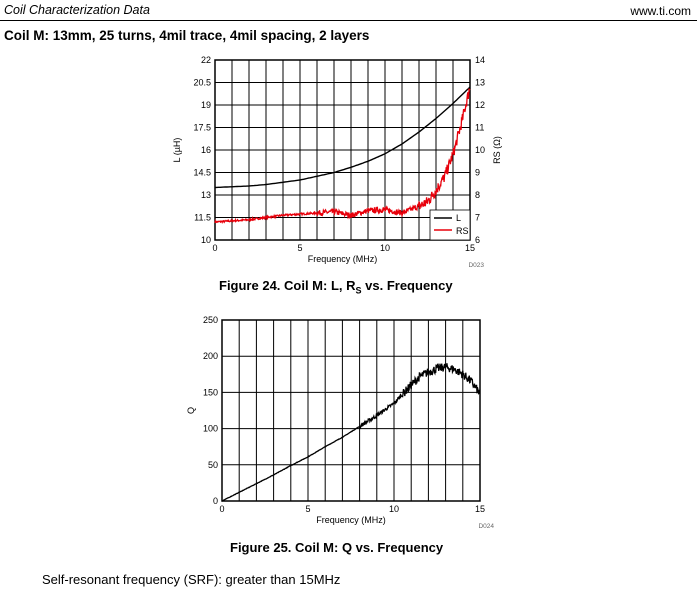 This screenshot has height=602, width=697. What do you see at coordinates (458, 218) in the screenshot?
I see `legend-label-l: L` at bounding box center [458, 218].